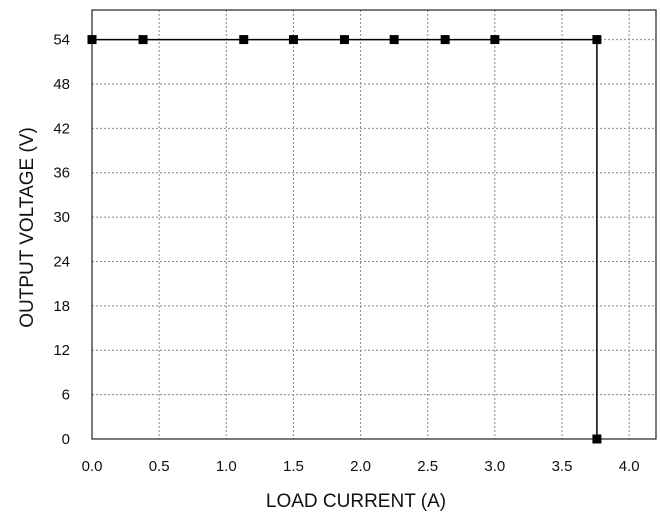 This screenshot has height=516, width=660. Describe the element at coordinates (159, 466) in the screenshot. I see `x-tick-label: 0.5` at that location.